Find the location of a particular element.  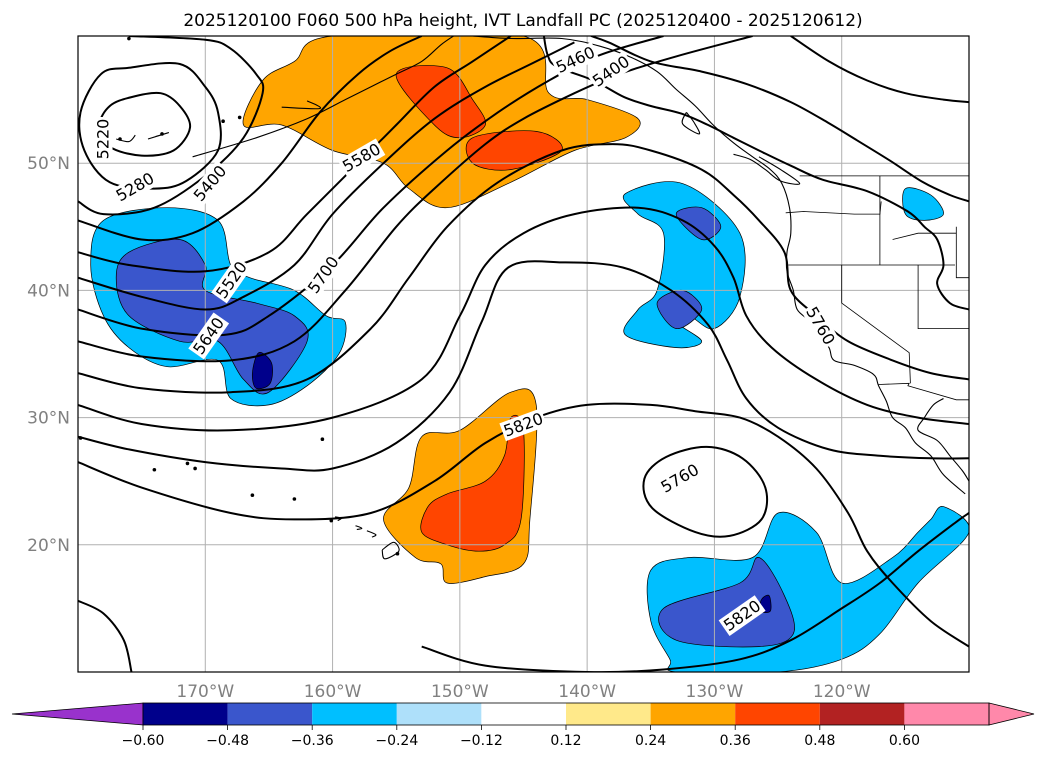

colorbar-tick-label: 0.24 is located at coordinates (650, 741).